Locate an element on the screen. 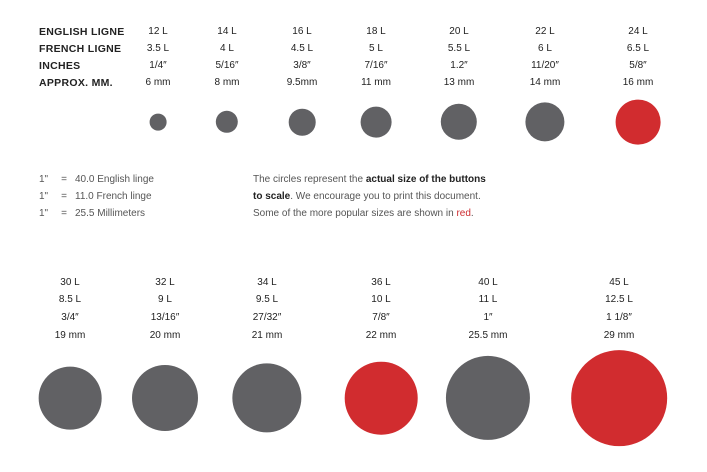 The image size is (707, 472). inches-value: 1 1/8″ is located at coordinates (619, 317).